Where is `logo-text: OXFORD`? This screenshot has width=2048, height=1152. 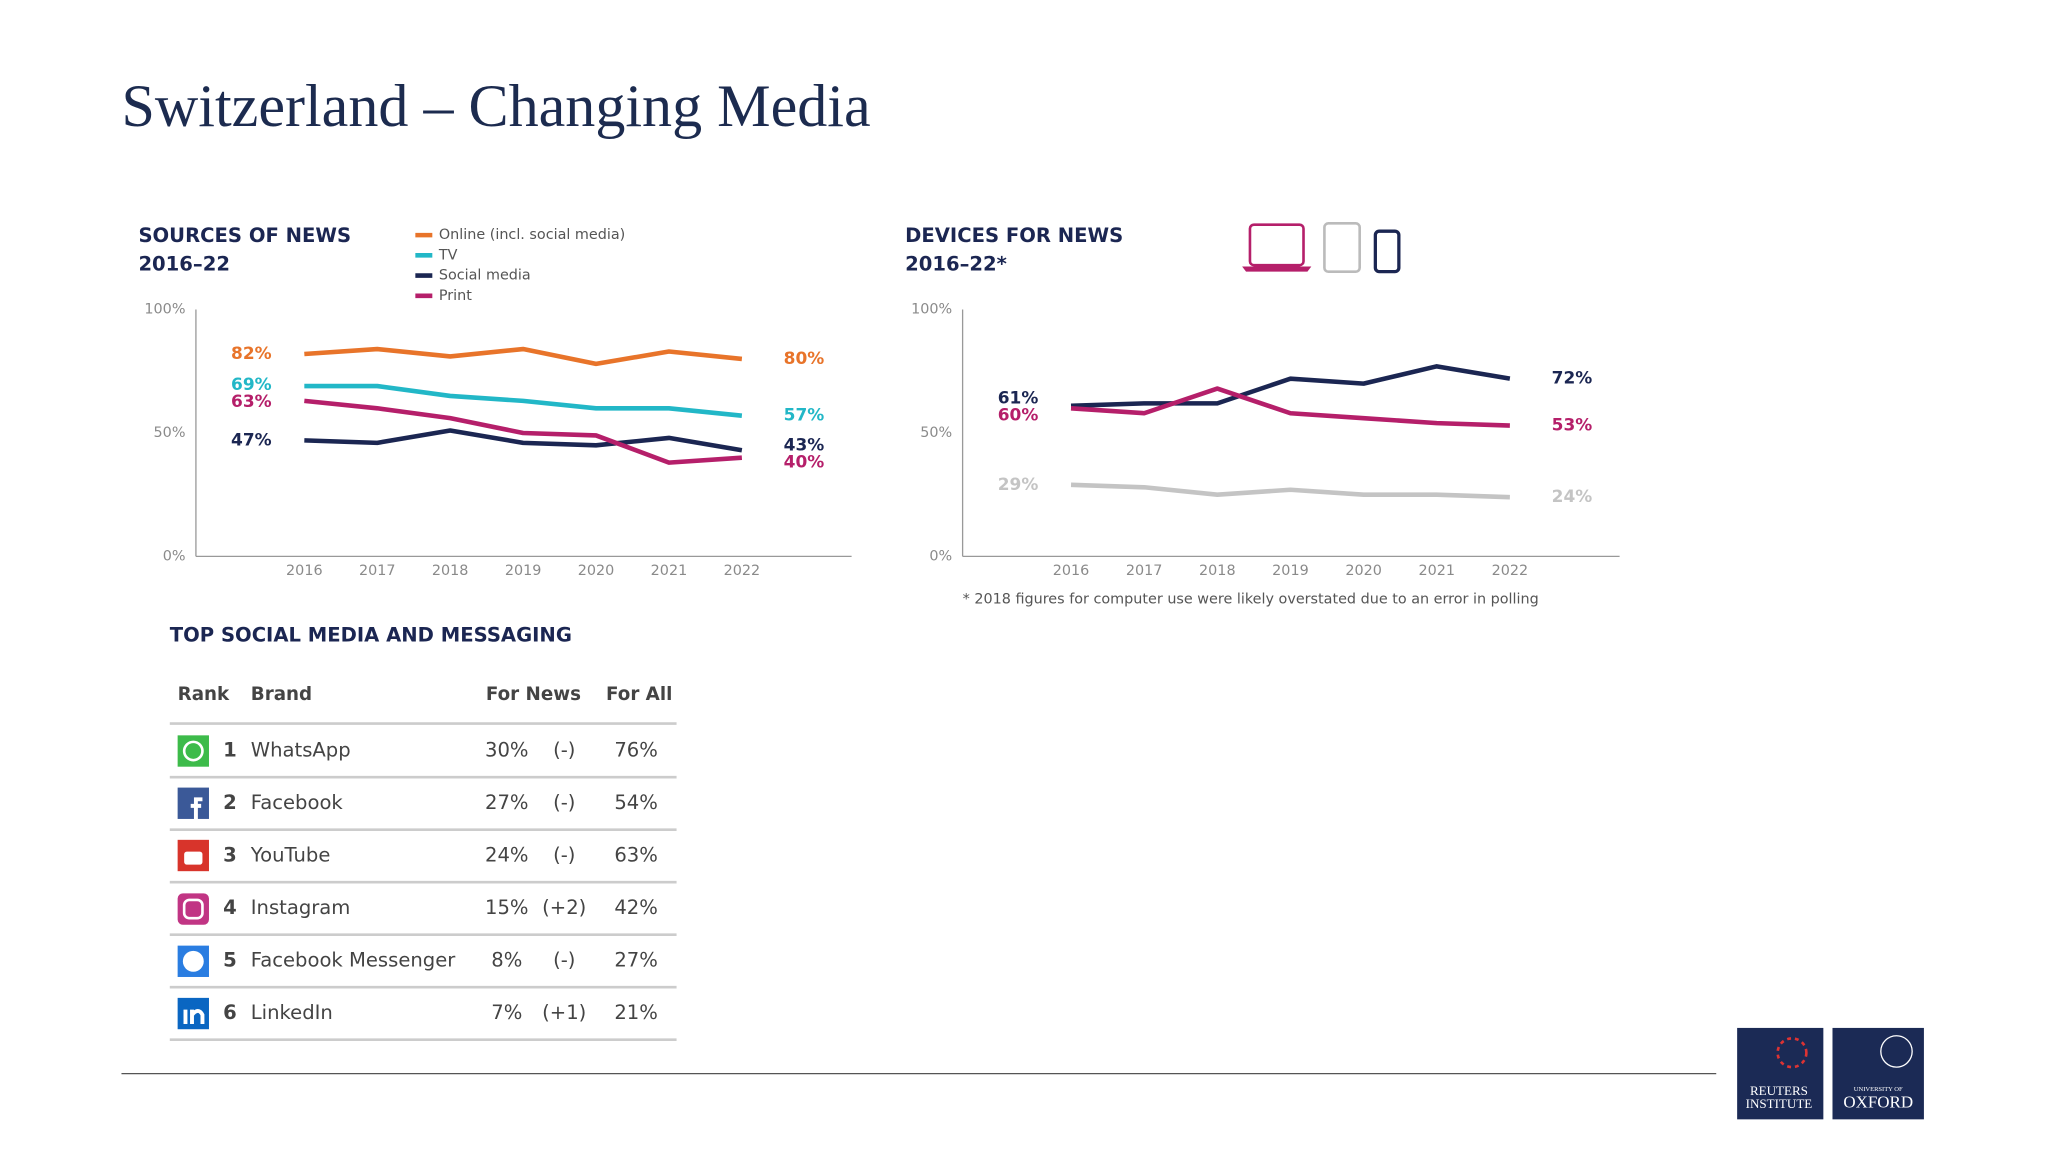 logo-text: OXFORD is located at coordinates (1878, 1102).